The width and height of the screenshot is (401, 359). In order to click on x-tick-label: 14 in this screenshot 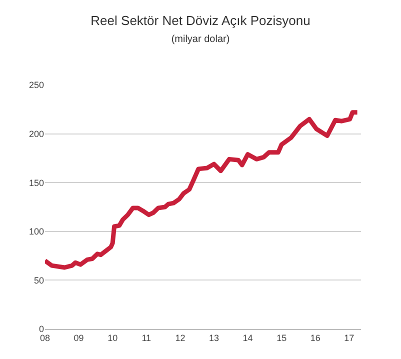, I will do `click(247, 337)`.